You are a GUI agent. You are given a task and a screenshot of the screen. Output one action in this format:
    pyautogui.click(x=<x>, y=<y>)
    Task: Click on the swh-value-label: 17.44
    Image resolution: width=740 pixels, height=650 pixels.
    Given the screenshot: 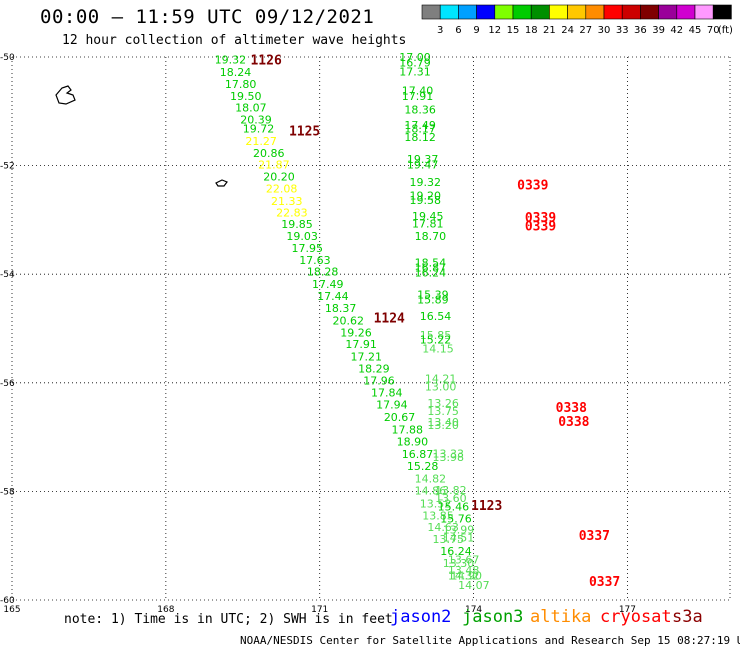 What is the action you would take?
    pyautogui.click(x=333, y=296)
    